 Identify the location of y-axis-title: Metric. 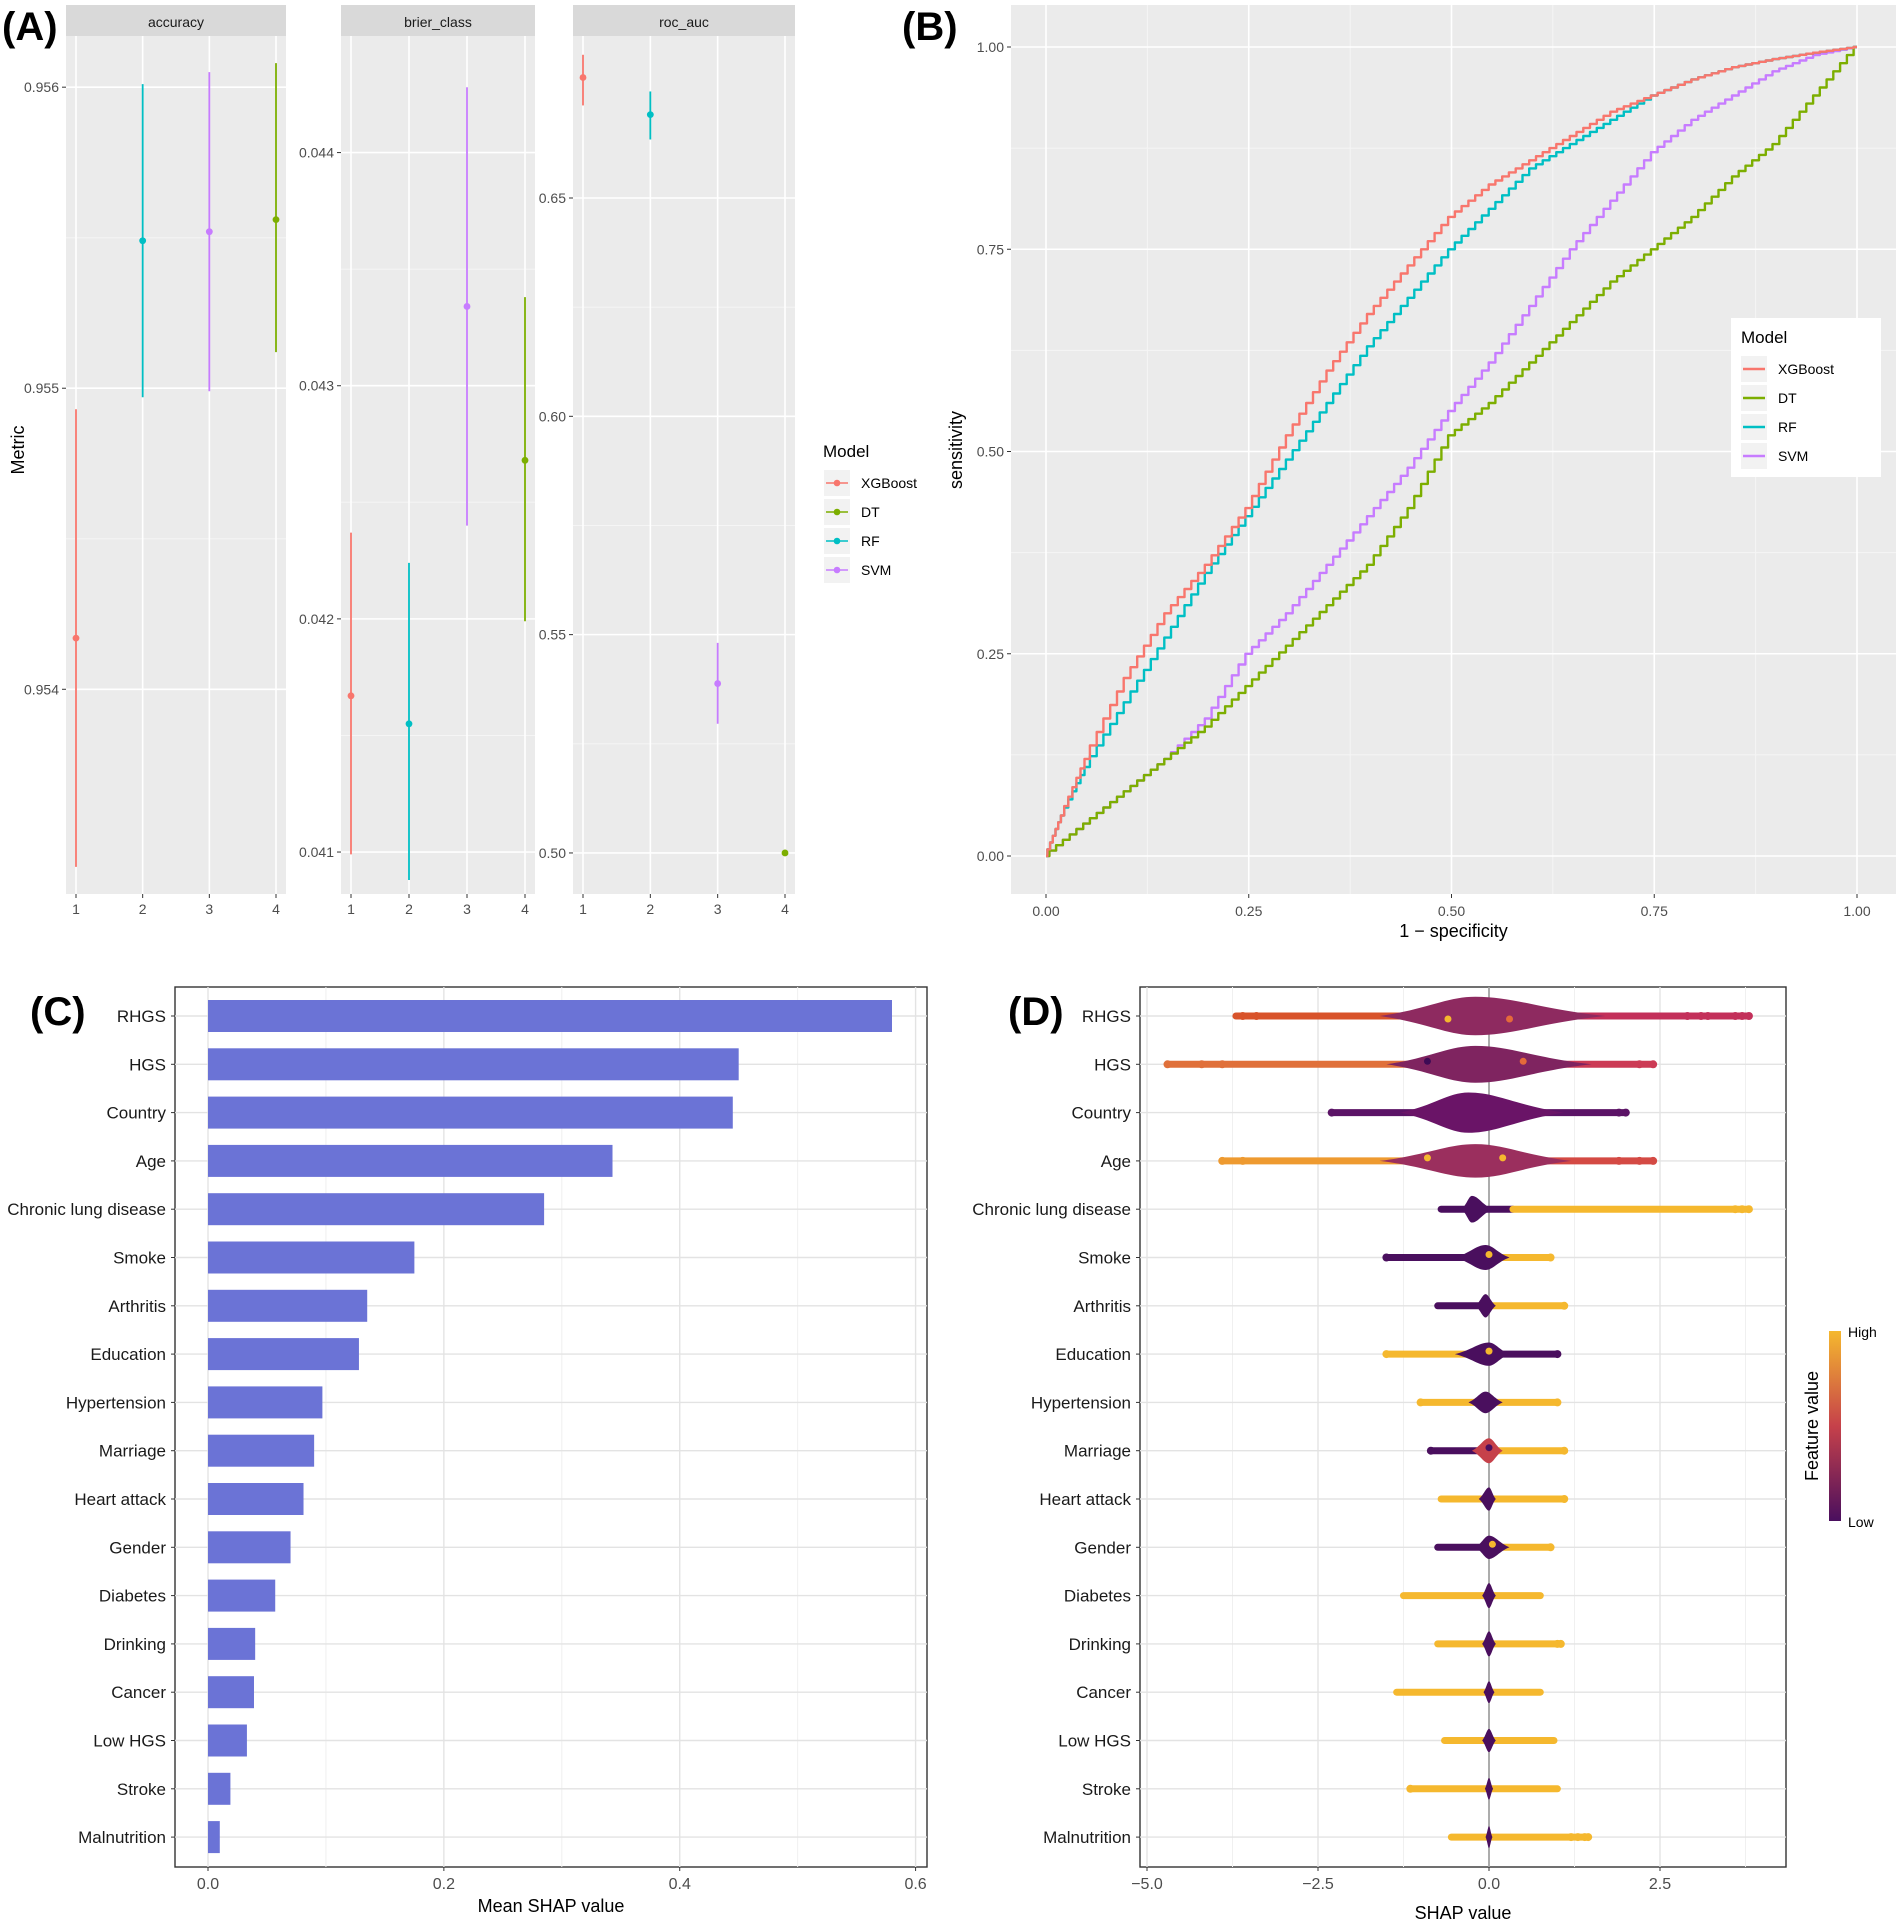
(18, 450).